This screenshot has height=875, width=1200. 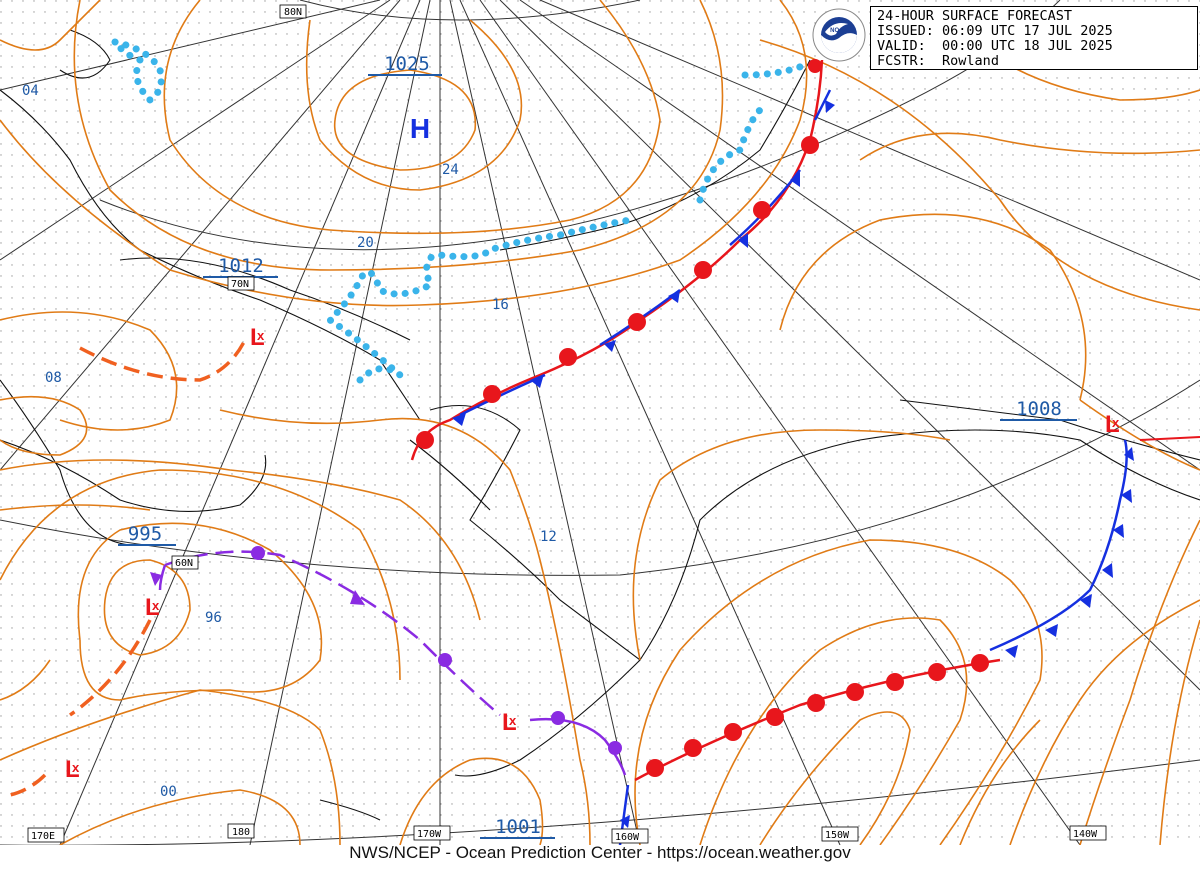 I want to click on lon-label-170w: 170W, so click(x=429, y=834).